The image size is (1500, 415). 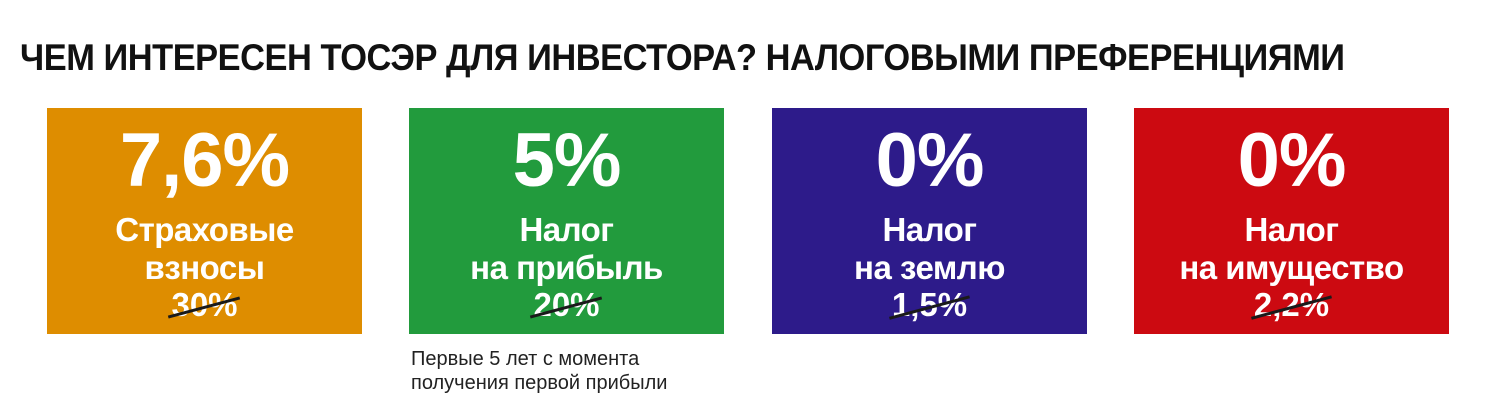 I want to click on card-label-line2: на прибыль, so click(x=566, y=267).